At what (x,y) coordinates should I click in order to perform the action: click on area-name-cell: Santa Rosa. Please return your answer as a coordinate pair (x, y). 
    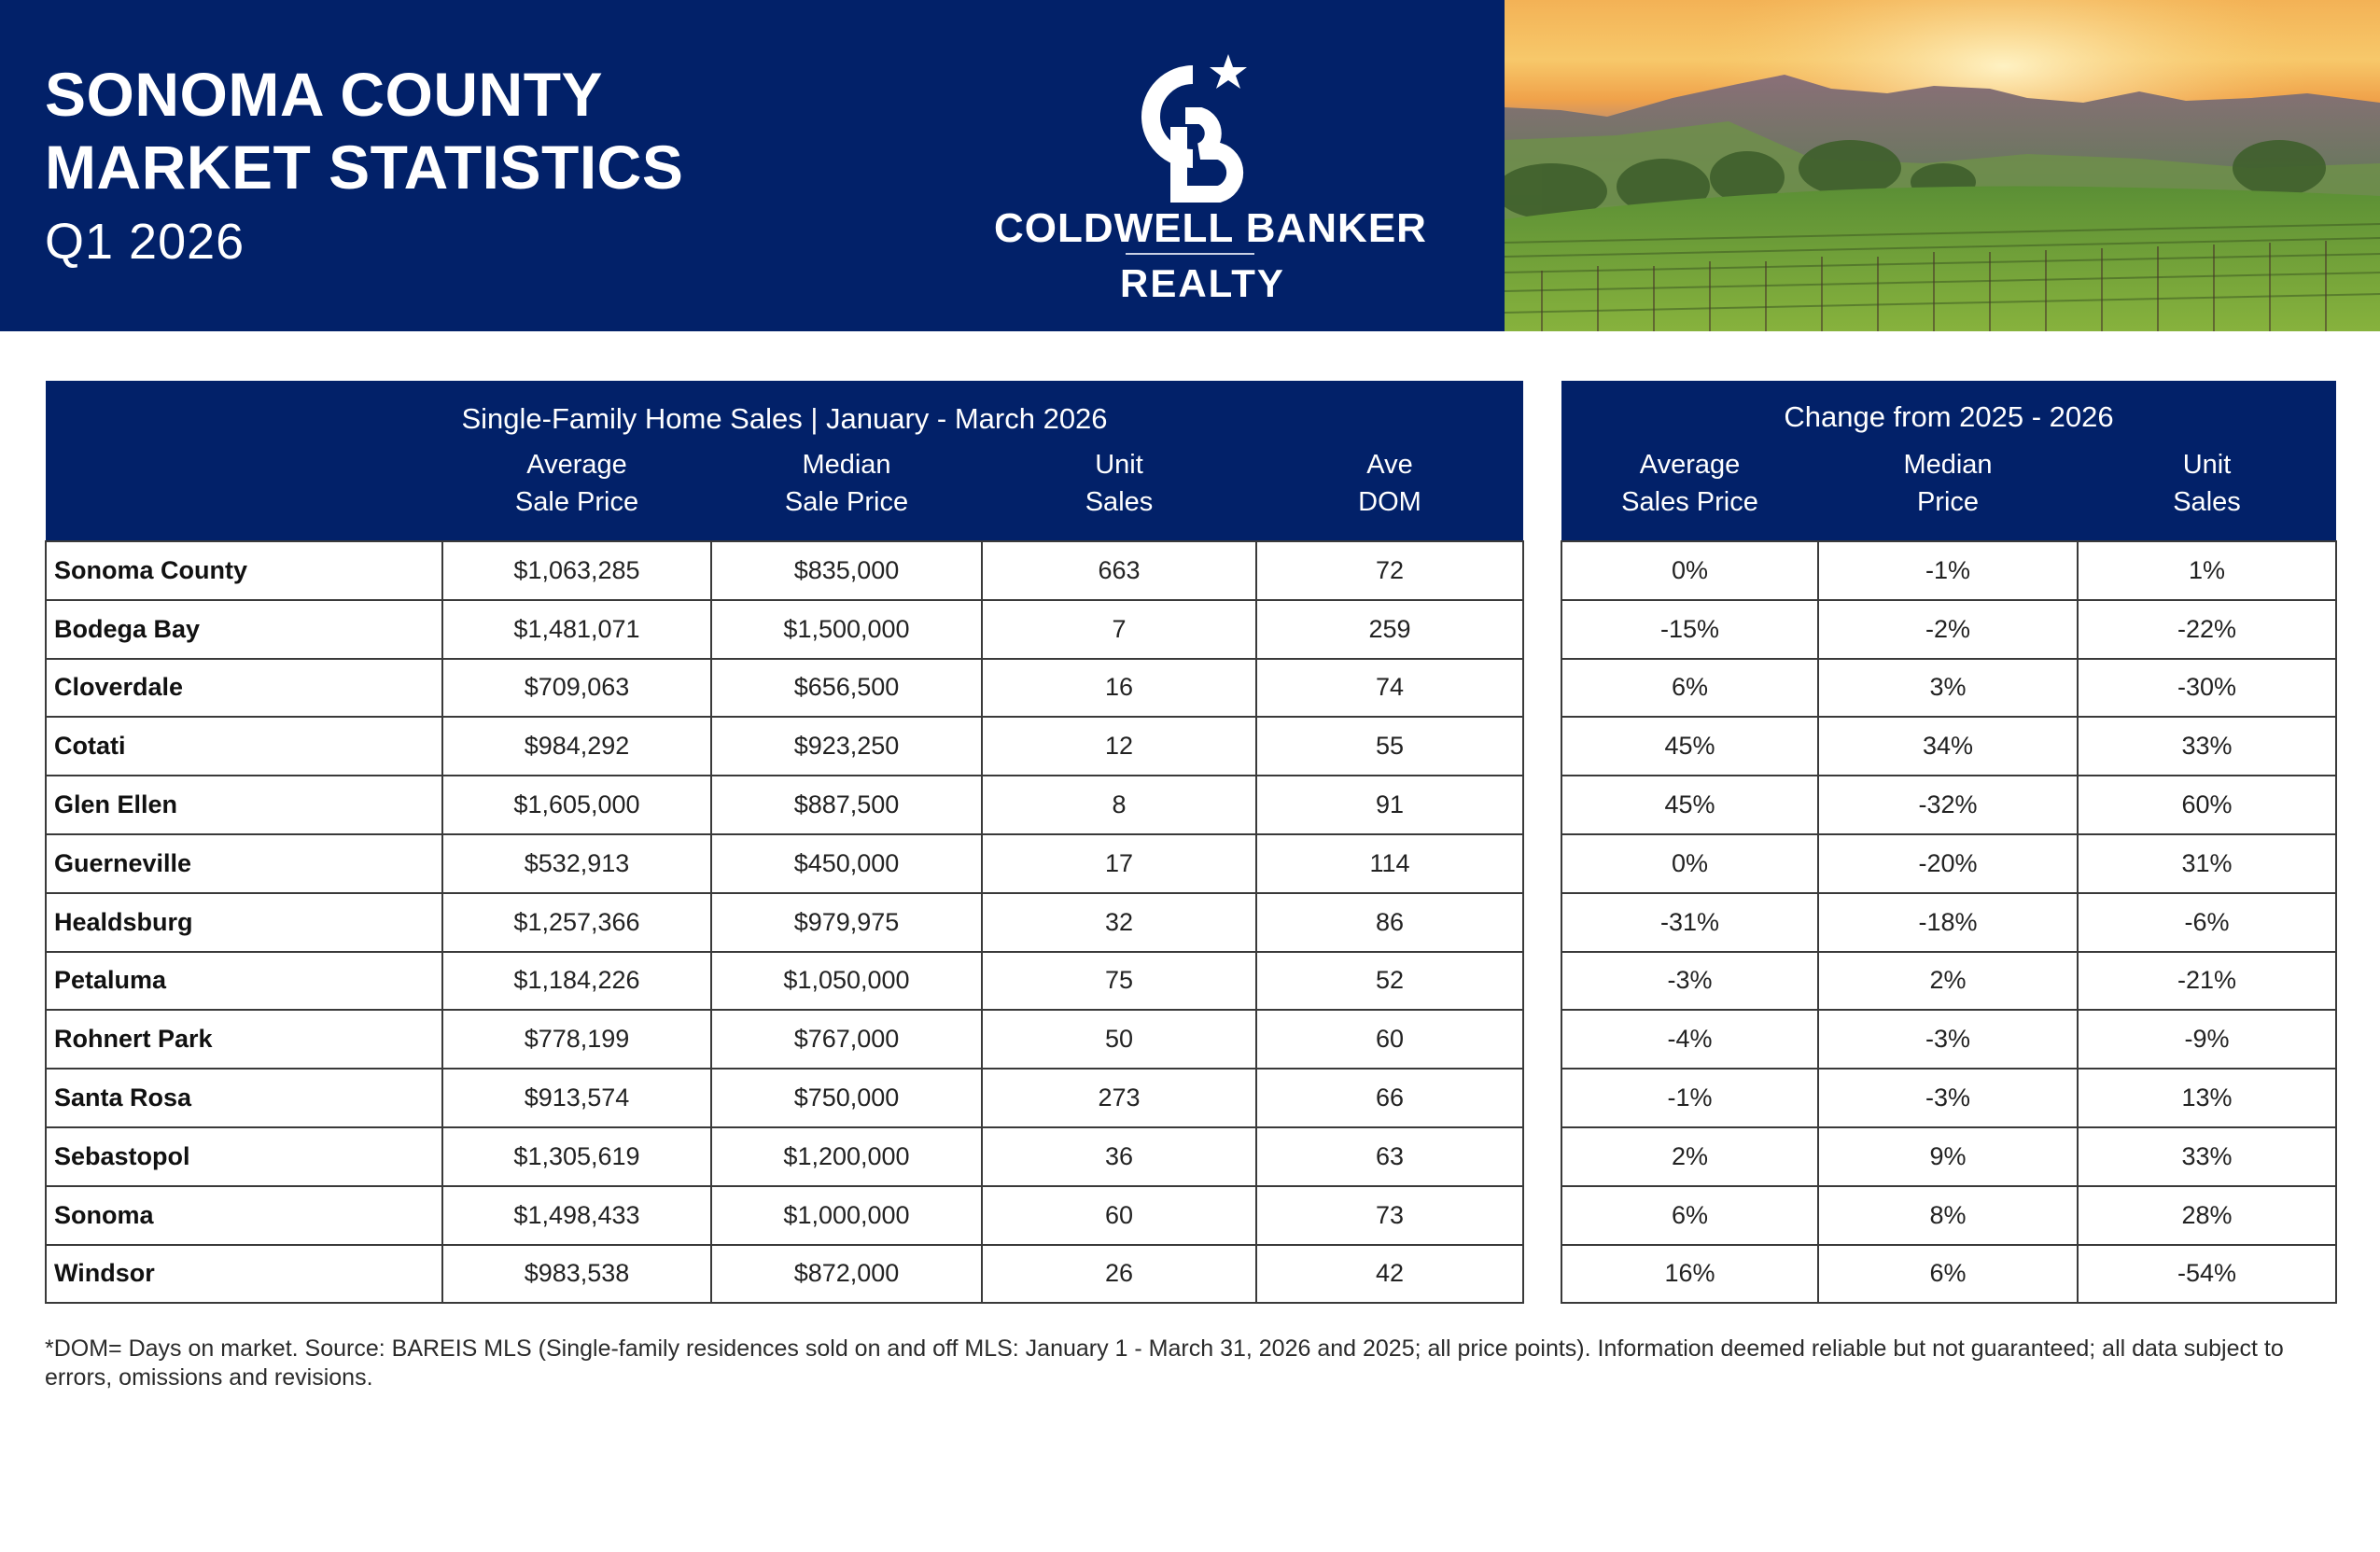
    Looking at the image, I should click on (244, 1098).